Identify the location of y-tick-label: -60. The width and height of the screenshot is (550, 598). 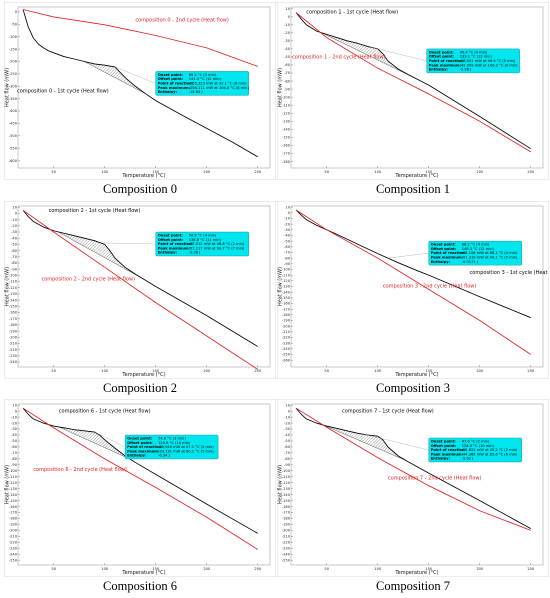
(287, 247).